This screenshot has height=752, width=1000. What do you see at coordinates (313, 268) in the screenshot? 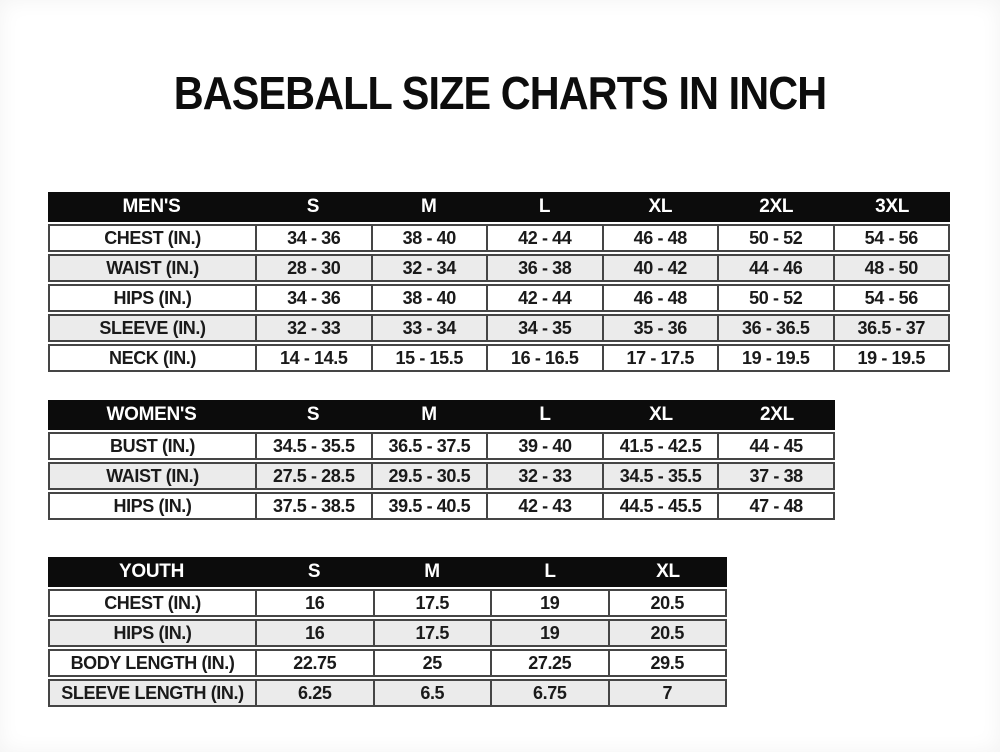
I see `size-value-cell: 28 - 30` at bounding box center [313, 268].